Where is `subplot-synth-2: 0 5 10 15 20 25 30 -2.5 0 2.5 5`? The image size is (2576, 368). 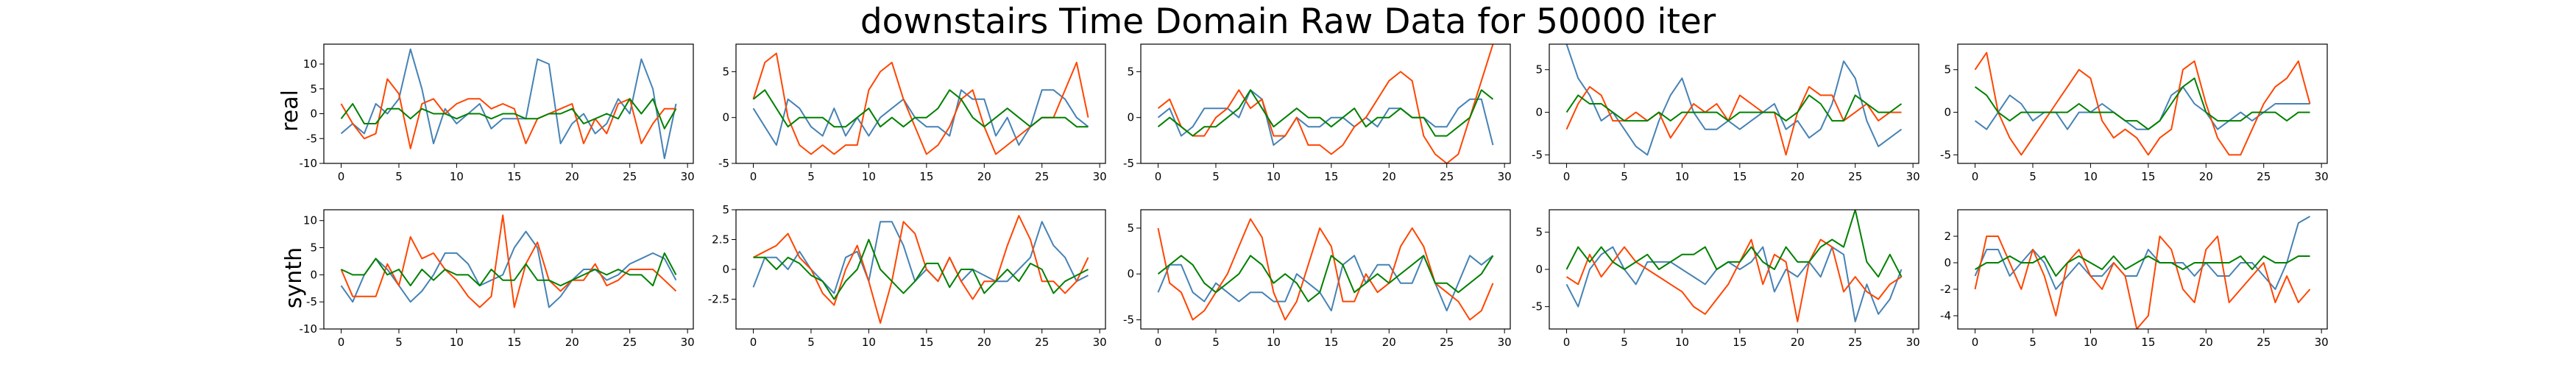 subplot-synth-2: 0 5 10 15 20 25 30 -2.5 0 2.5 5 is located at coordinates (908, 276).